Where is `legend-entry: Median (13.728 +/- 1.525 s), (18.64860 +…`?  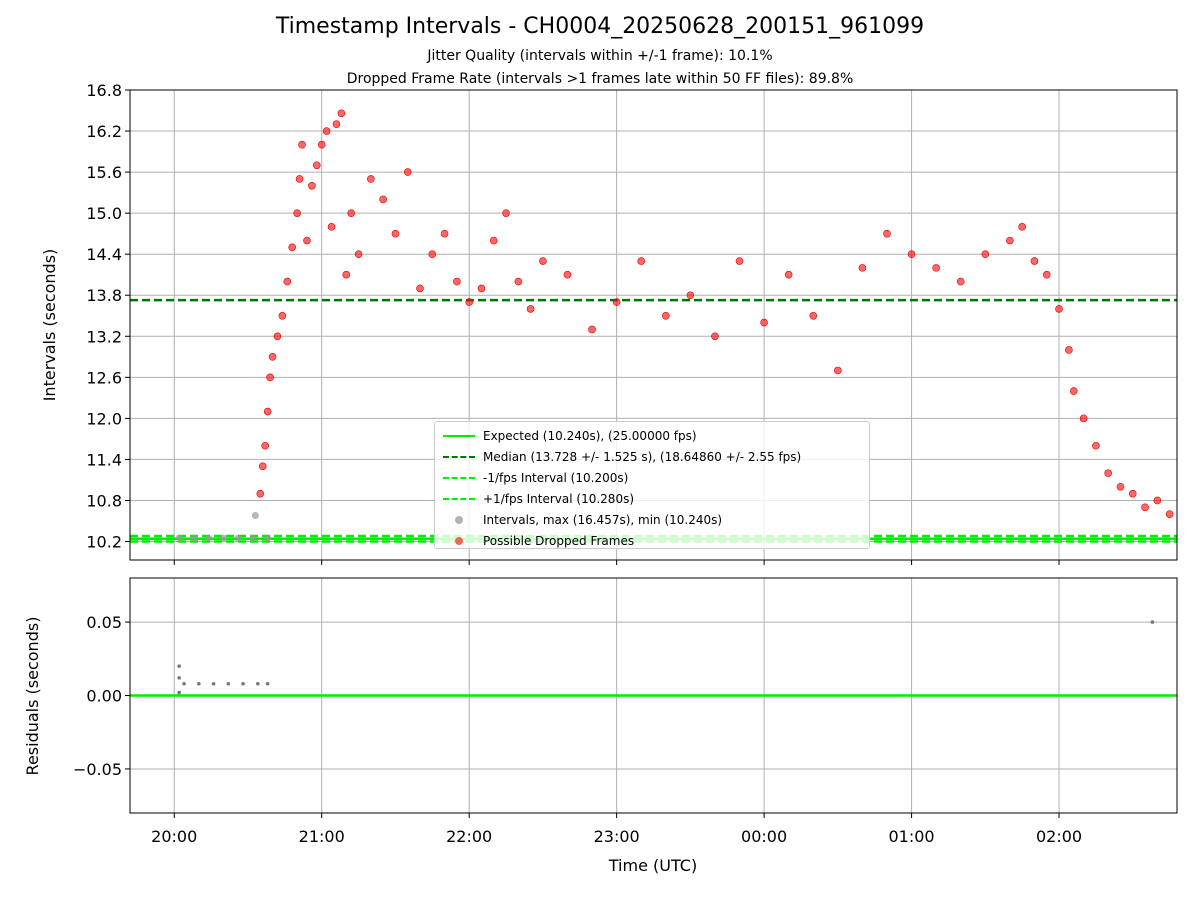 legend-entry: Median (13.728 +/- 1.525 s), (18.64860 +… is located at coordinates (622, 457).